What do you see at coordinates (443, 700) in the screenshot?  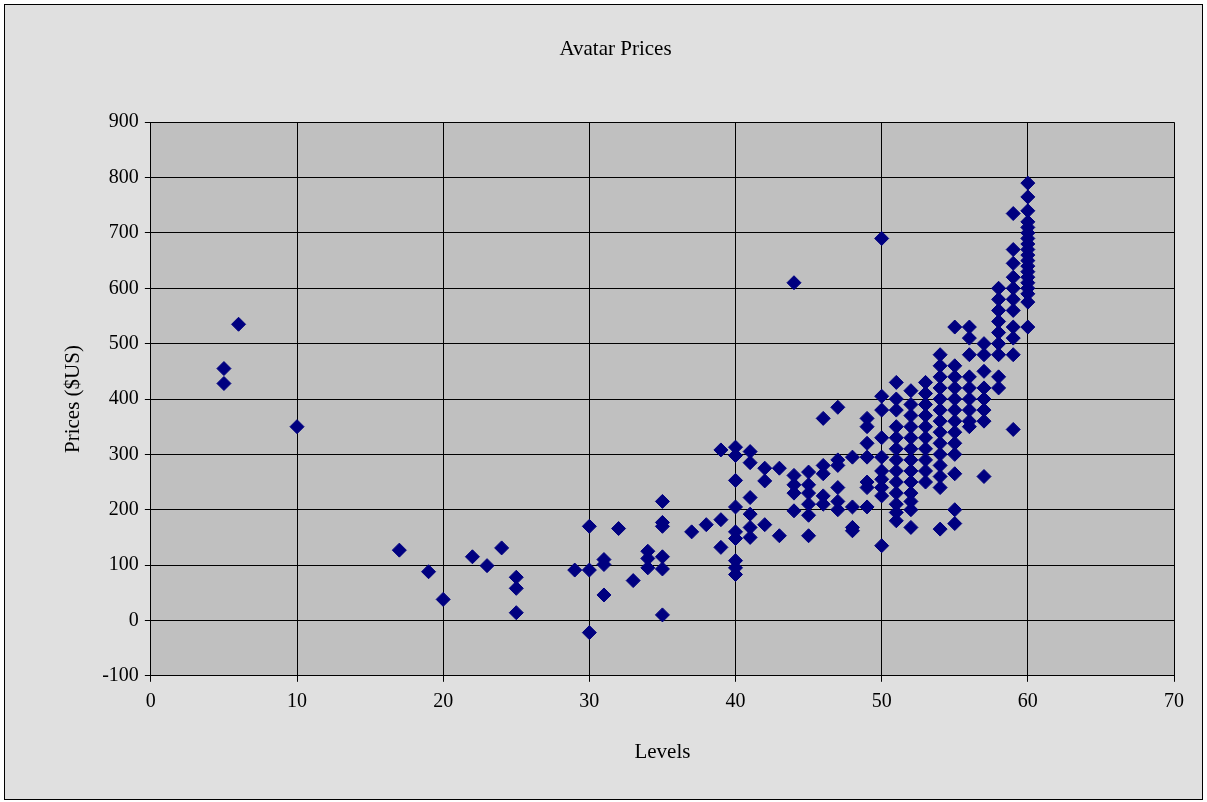 I see `x-tick-label: 20` at bounding box center [443, 700].